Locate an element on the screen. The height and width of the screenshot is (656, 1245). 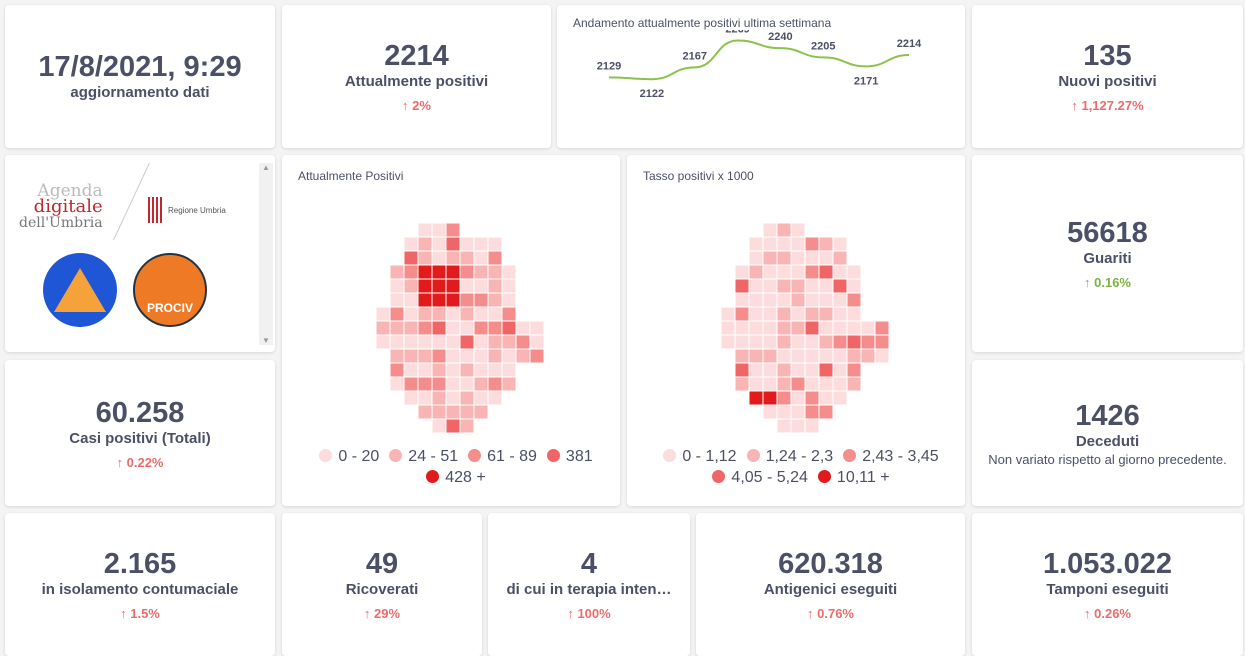
scroll-down-icon: ▼ is located at coordinates (266, 340).